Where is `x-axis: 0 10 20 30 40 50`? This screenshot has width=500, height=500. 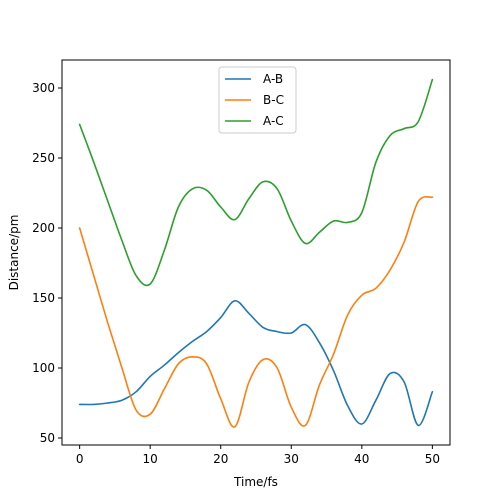
x-axis: 0 10 20 30 40 50 is located at coordinates (258, 455).